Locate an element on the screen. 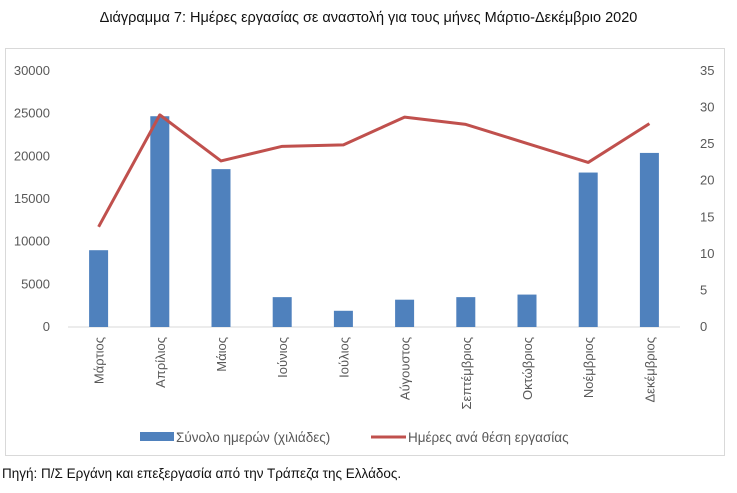  right-tick-label: 10 is located at coordinates (707, 253).